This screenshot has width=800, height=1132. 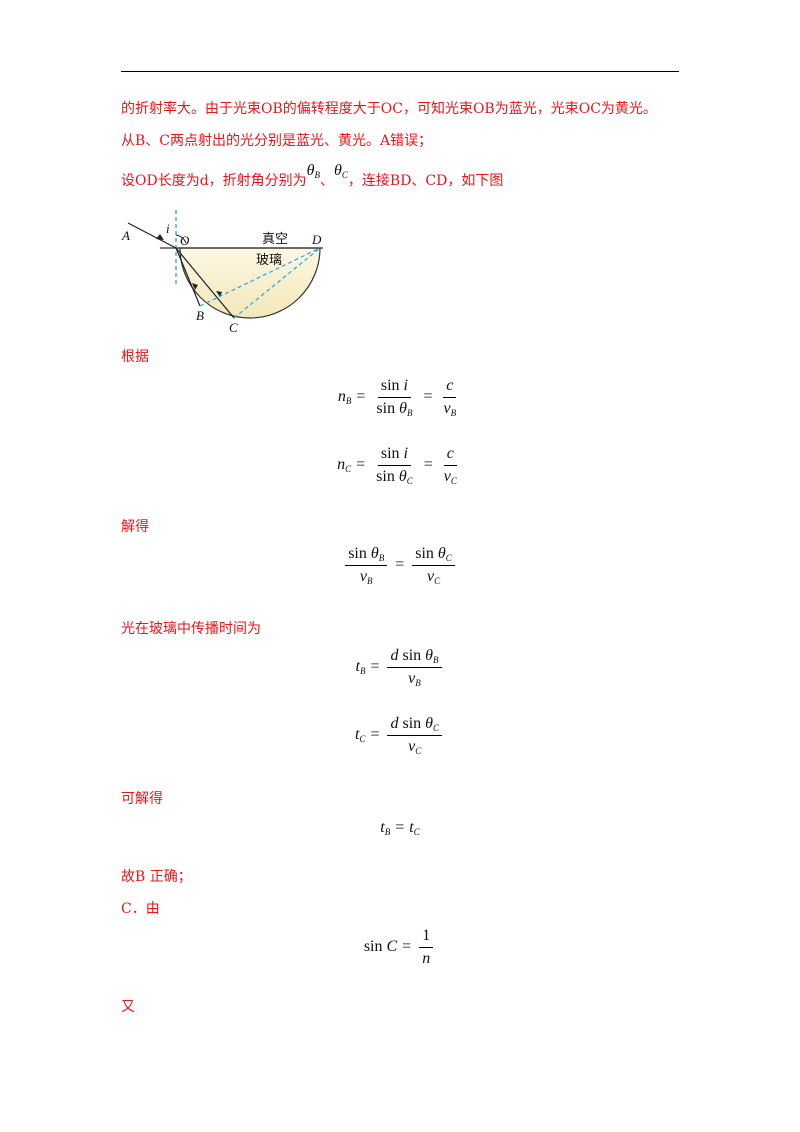 I want to click on line3-part-a: 设OD长度为d，折射角分别为, so click(x=214, y=181).